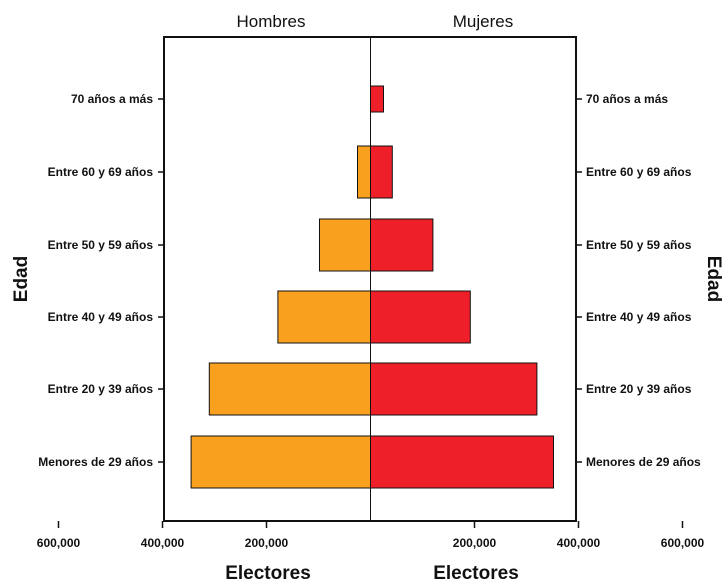 This screenshot has height=582, width=726. What do you see at coordinates (475, 543) in the screenshot?
I see `x-tick-label-right-4: 200,000` at bounding box center [475, 543].